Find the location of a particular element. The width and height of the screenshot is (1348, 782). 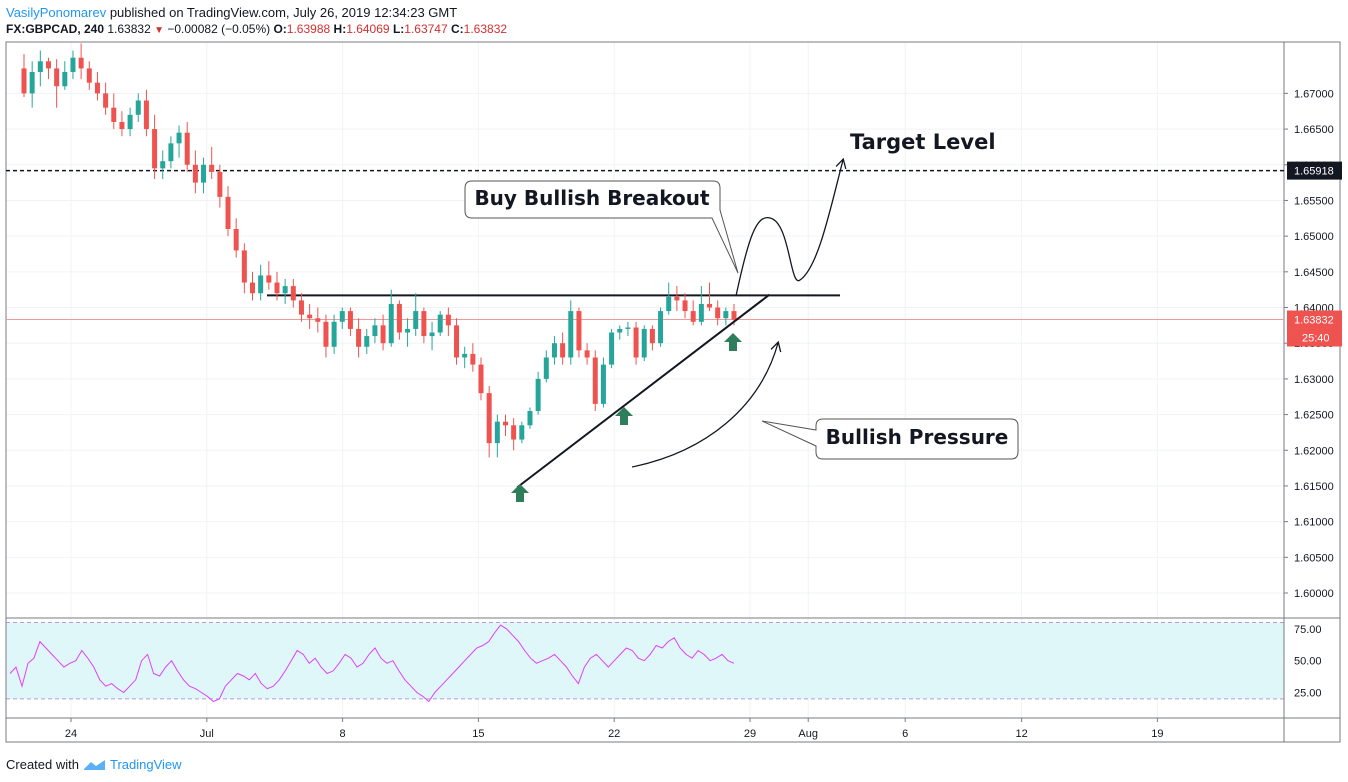

tradingview-link: TradingView is located at coordinates (146, 764).